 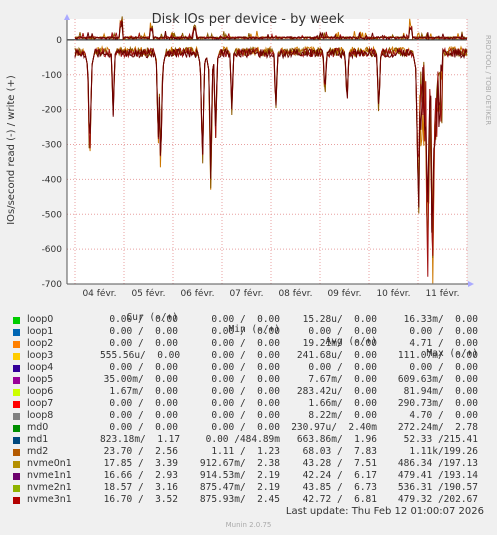 I want to click on legend-cur-value: 23.70 / 2.56, so click(x=140, y=451).